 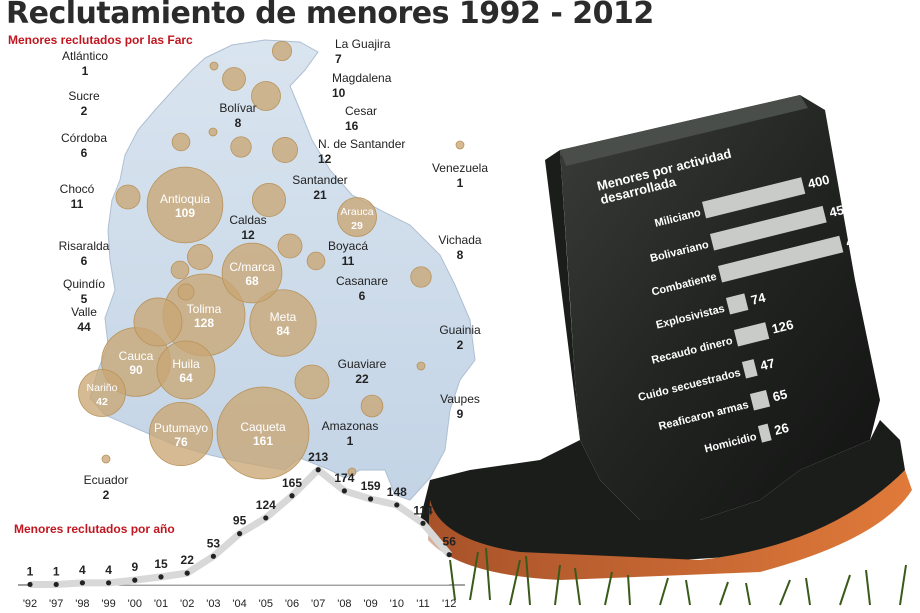 I want to click on value-casanare: 6, so click(x=362, y=296).